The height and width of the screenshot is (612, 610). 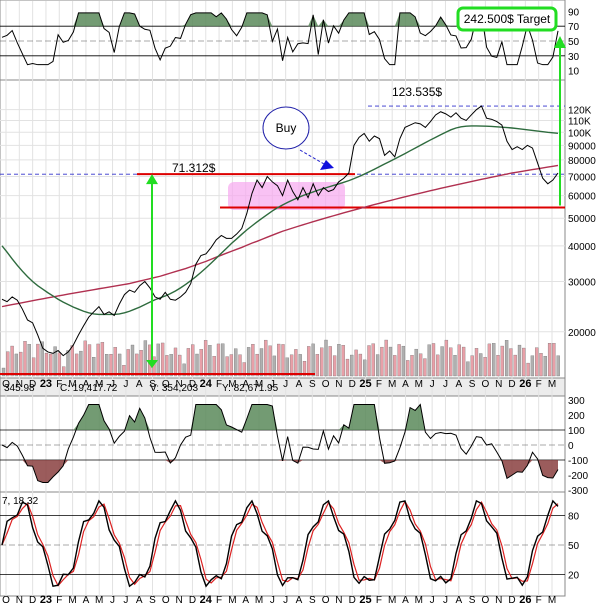 I want to click on volume-bars, so click(x=280, y=358).